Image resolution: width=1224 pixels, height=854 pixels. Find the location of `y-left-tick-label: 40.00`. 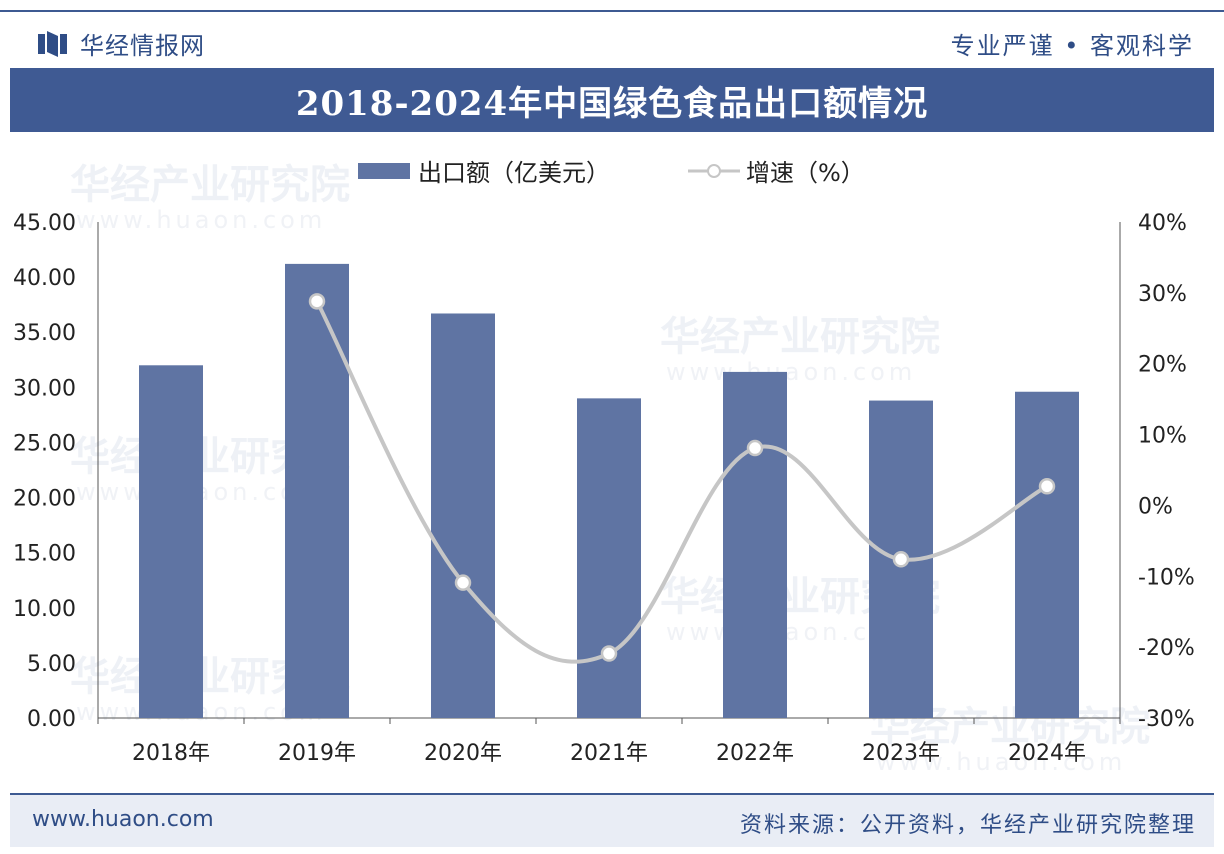

y-left-tick-label: 40.00 is located at coordinates (44, 278).